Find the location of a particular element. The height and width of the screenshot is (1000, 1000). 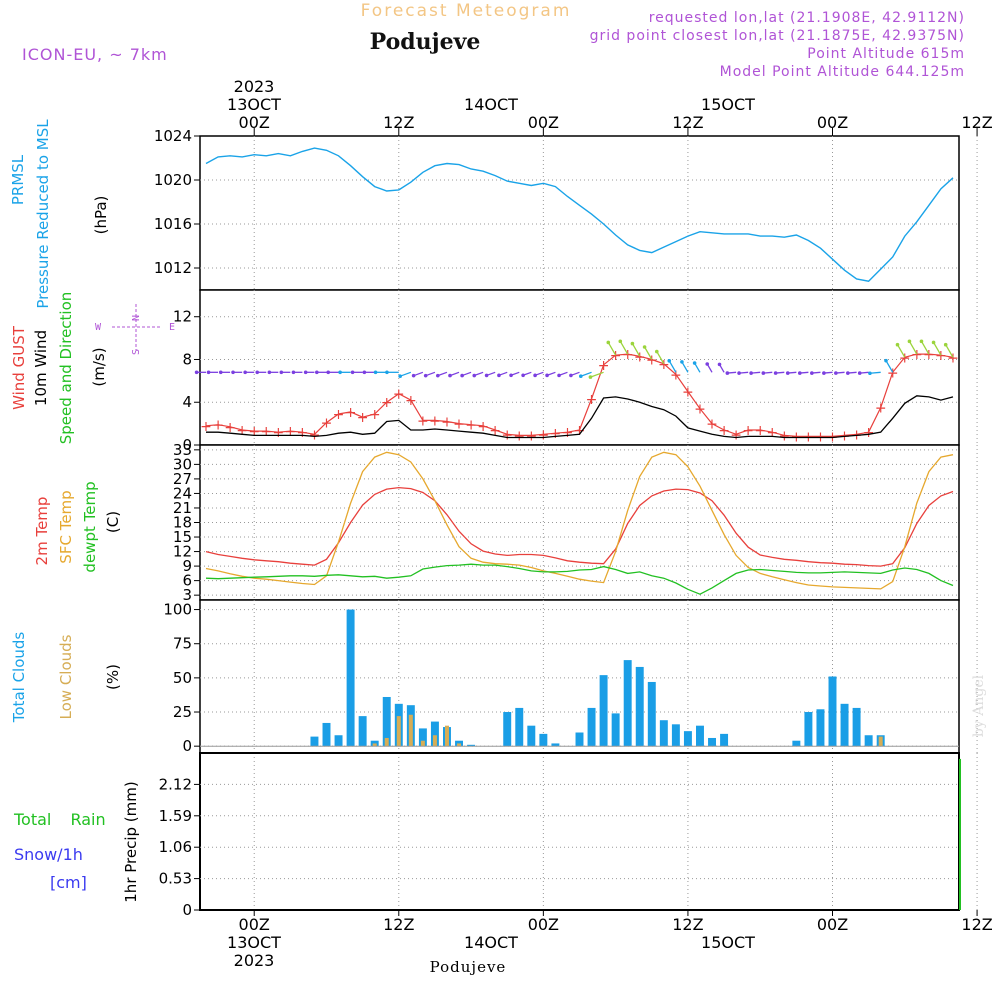

wind-ytick-label: 4 is located at coordinates (187, 402).